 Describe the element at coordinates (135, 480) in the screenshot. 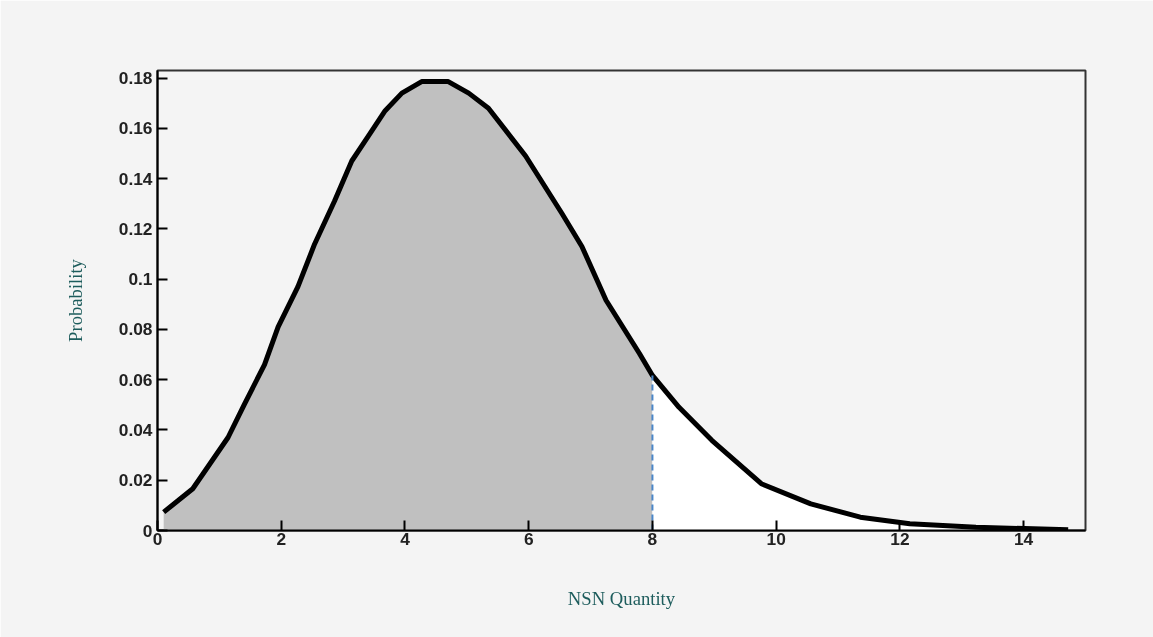

I see `y-tick-label: 0.02` at that location.